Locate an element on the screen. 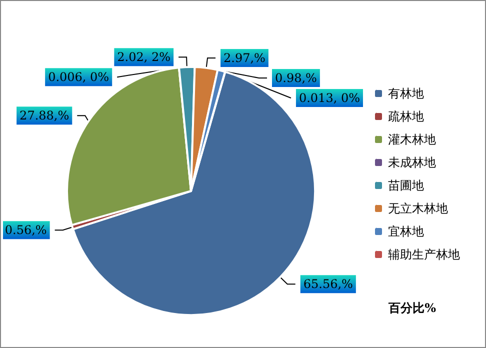 Image resolution: width=486 pixels, height=348 pixels. legend-label: 疏林地 is located at coordinates (406, 117).